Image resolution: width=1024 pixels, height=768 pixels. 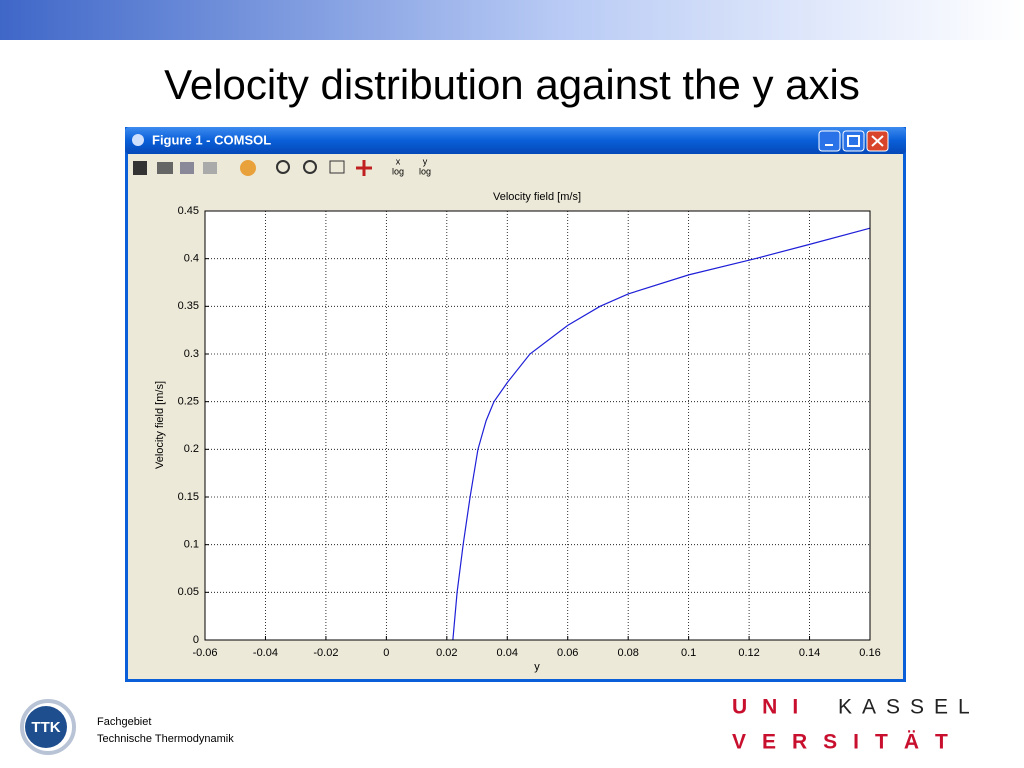 I want to click on color-button, so click(x=248, y=168).